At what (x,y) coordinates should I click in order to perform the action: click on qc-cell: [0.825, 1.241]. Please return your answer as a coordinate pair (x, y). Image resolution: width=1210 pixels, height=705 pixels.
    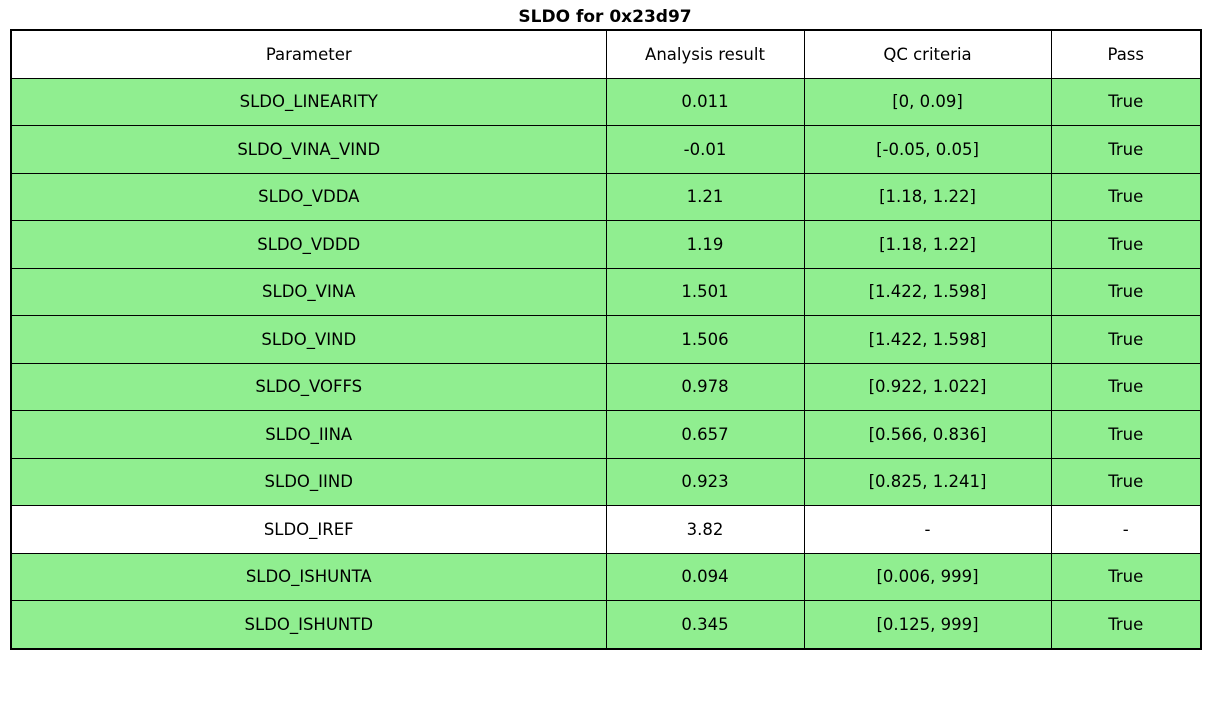
    Looking at the image, I should click on (927, 481).